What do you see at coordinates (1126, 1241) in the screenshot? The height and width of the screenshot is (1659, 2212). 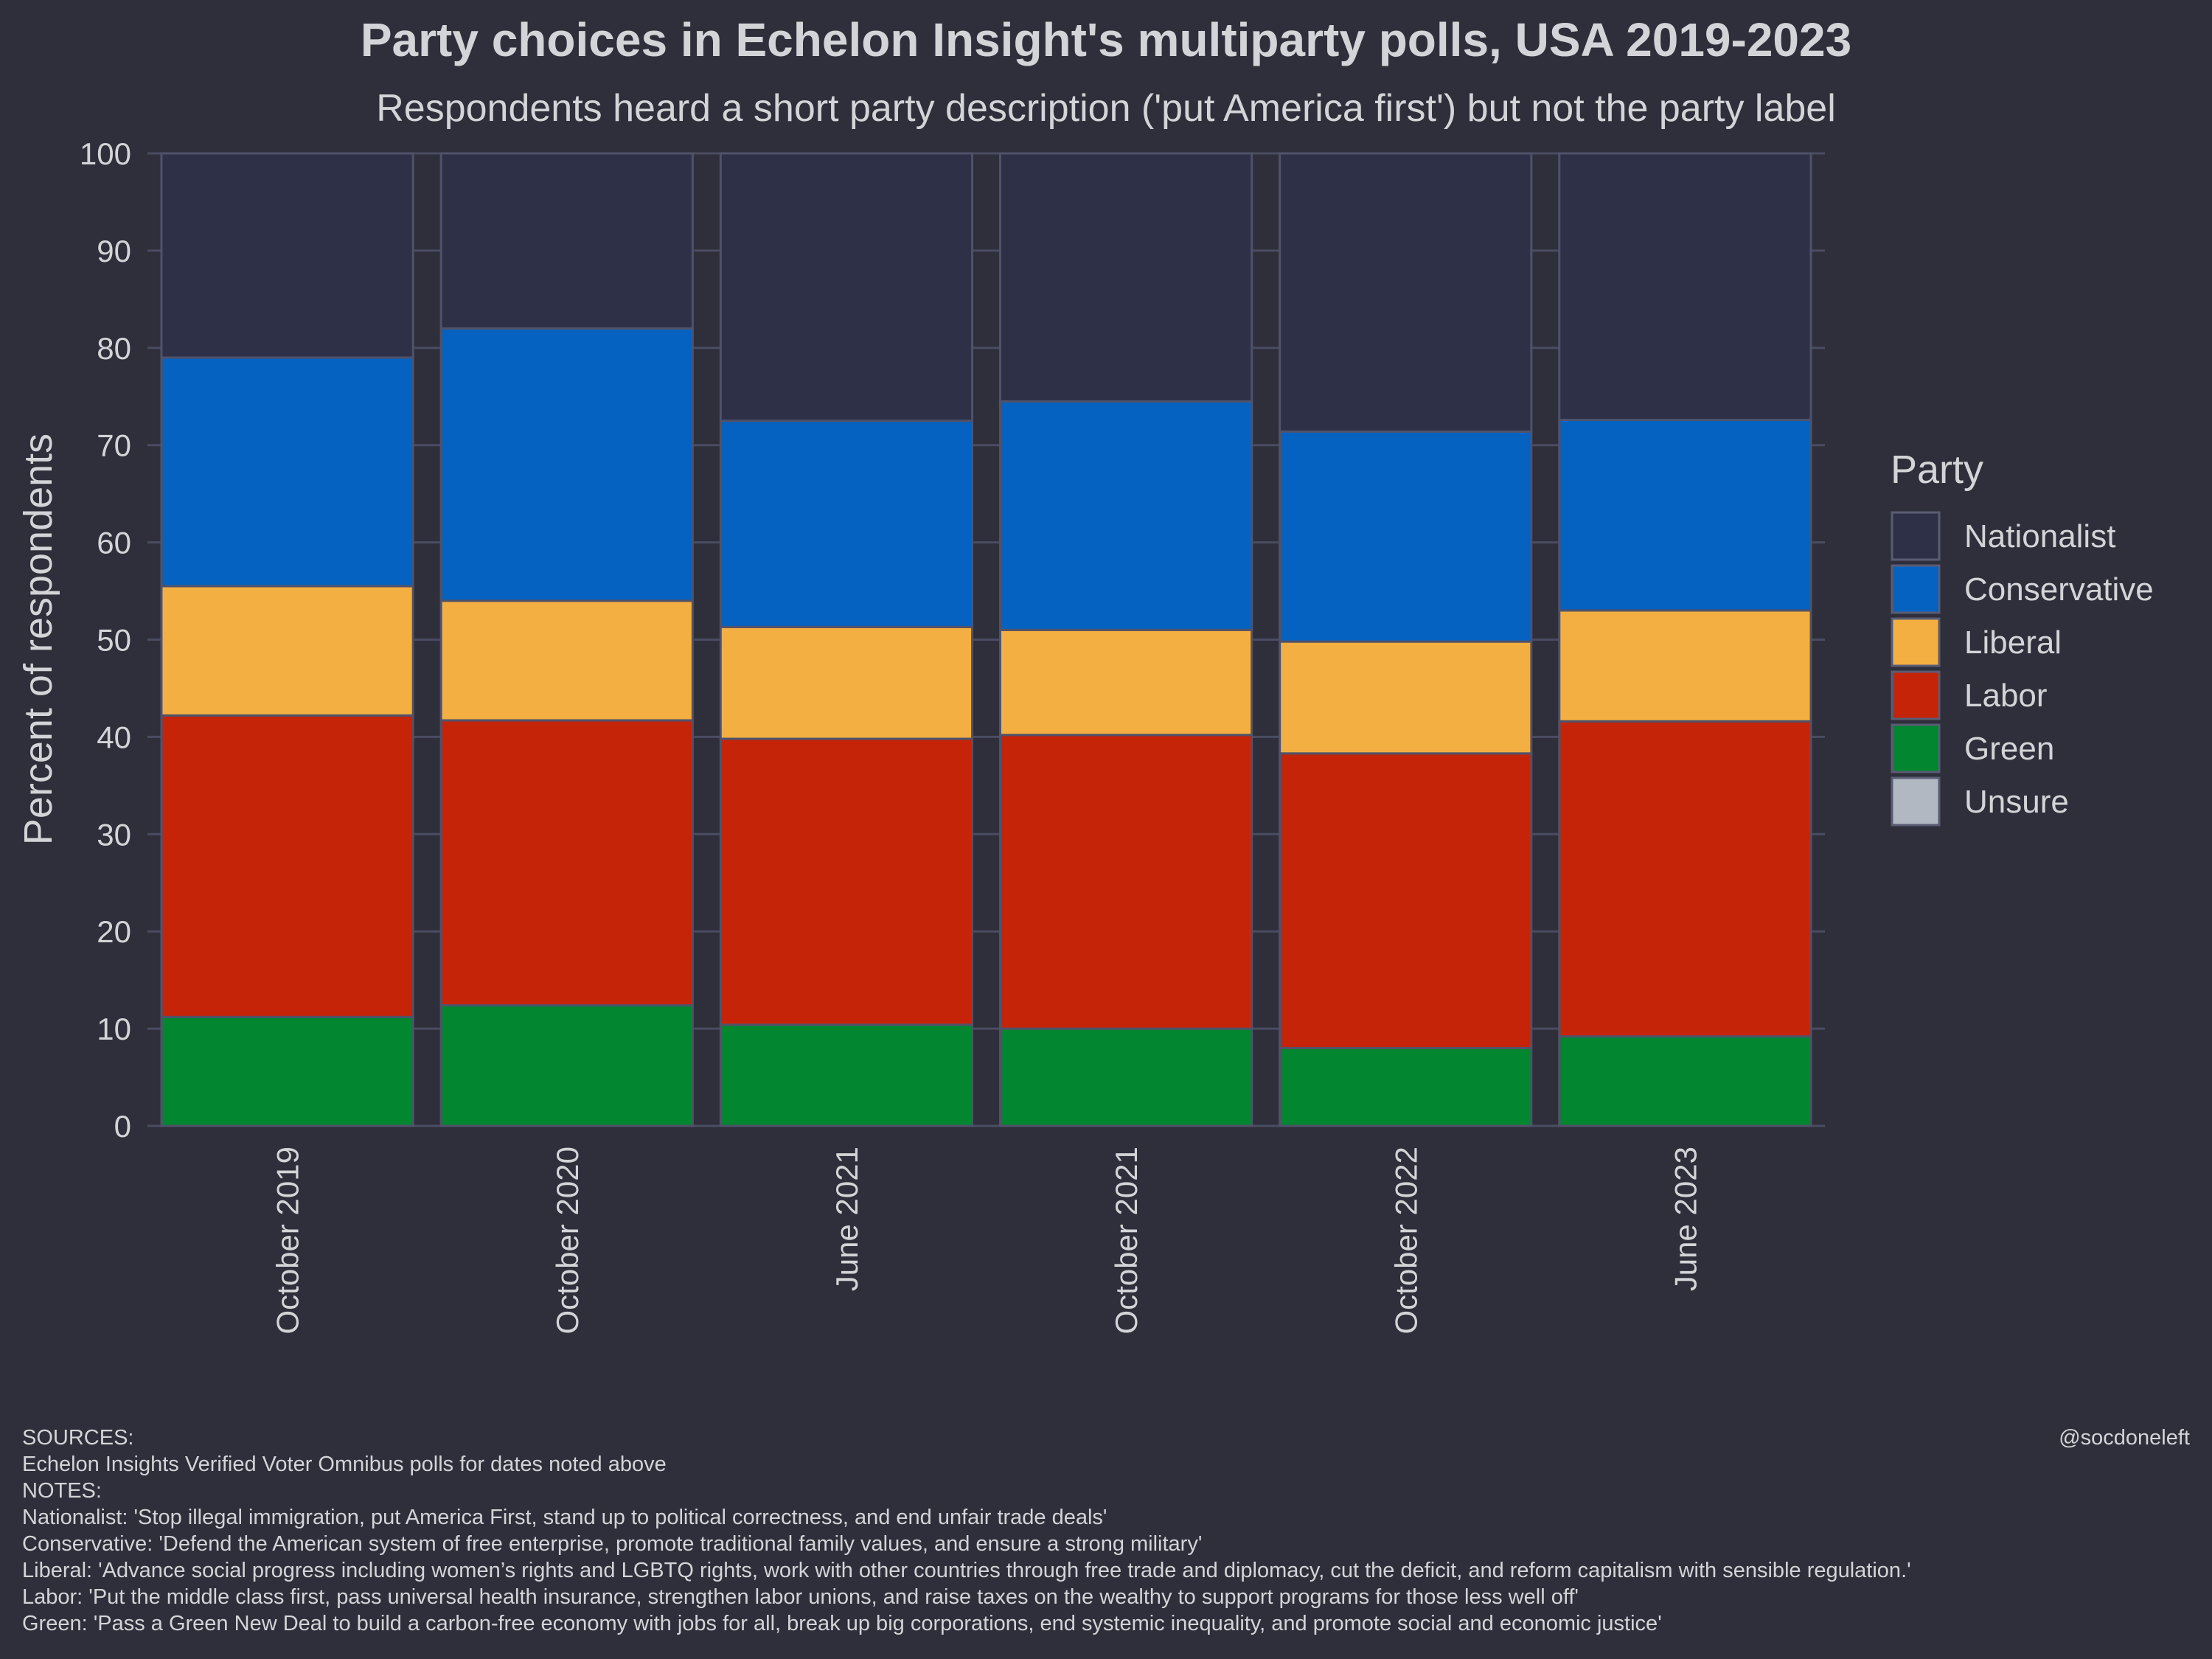 I see `x-tick-label: October 2021` at bounding box center [1126, 1241].